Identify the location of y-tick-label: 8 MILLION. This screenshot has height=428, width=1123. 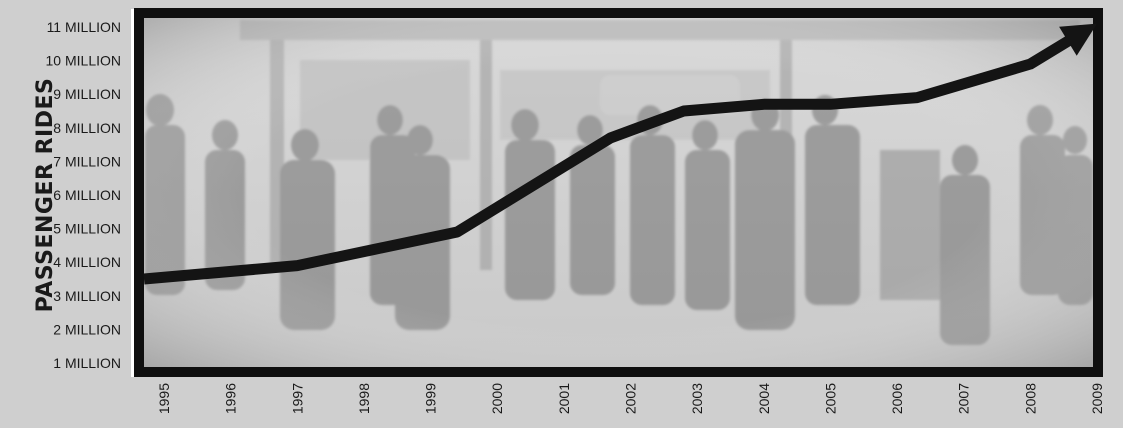
(87, 128).